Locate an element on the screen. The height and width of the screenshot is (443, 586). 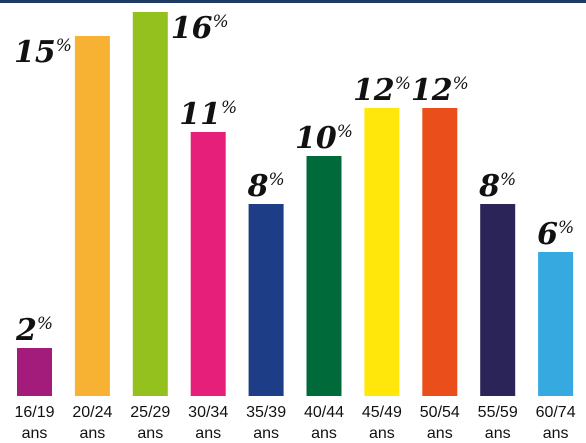
value-number-9: 6 is located at coordinates (547, 234).